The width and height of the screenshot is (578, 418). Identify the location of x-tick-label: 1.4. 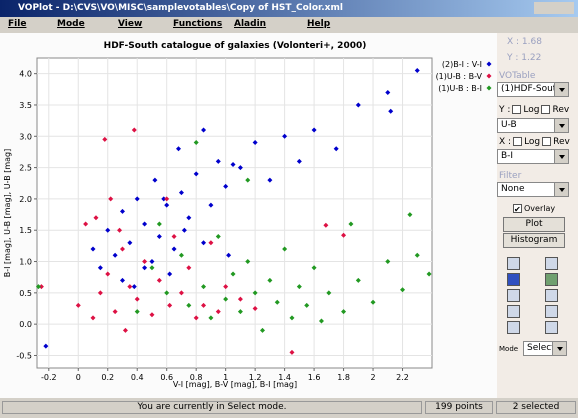
(284, 377).